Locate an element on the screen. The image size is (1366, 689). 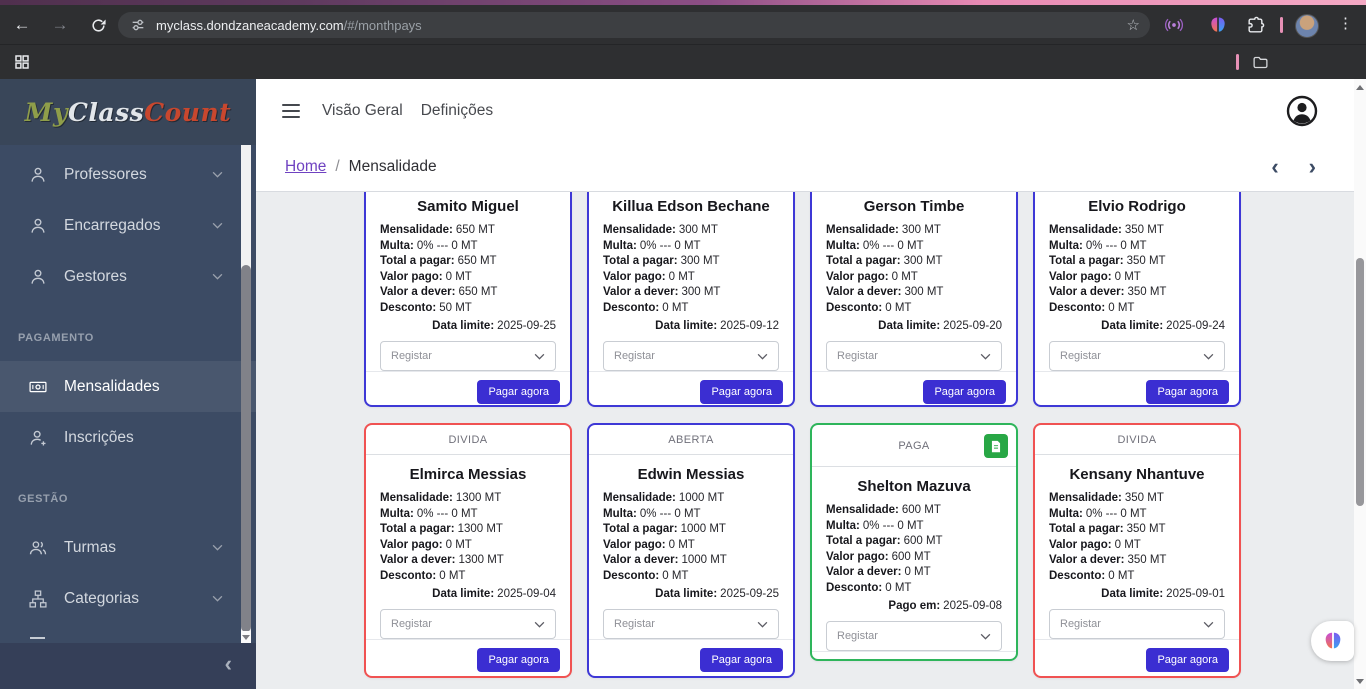
date-label: Data limite: is located at coordinates (463, 326).